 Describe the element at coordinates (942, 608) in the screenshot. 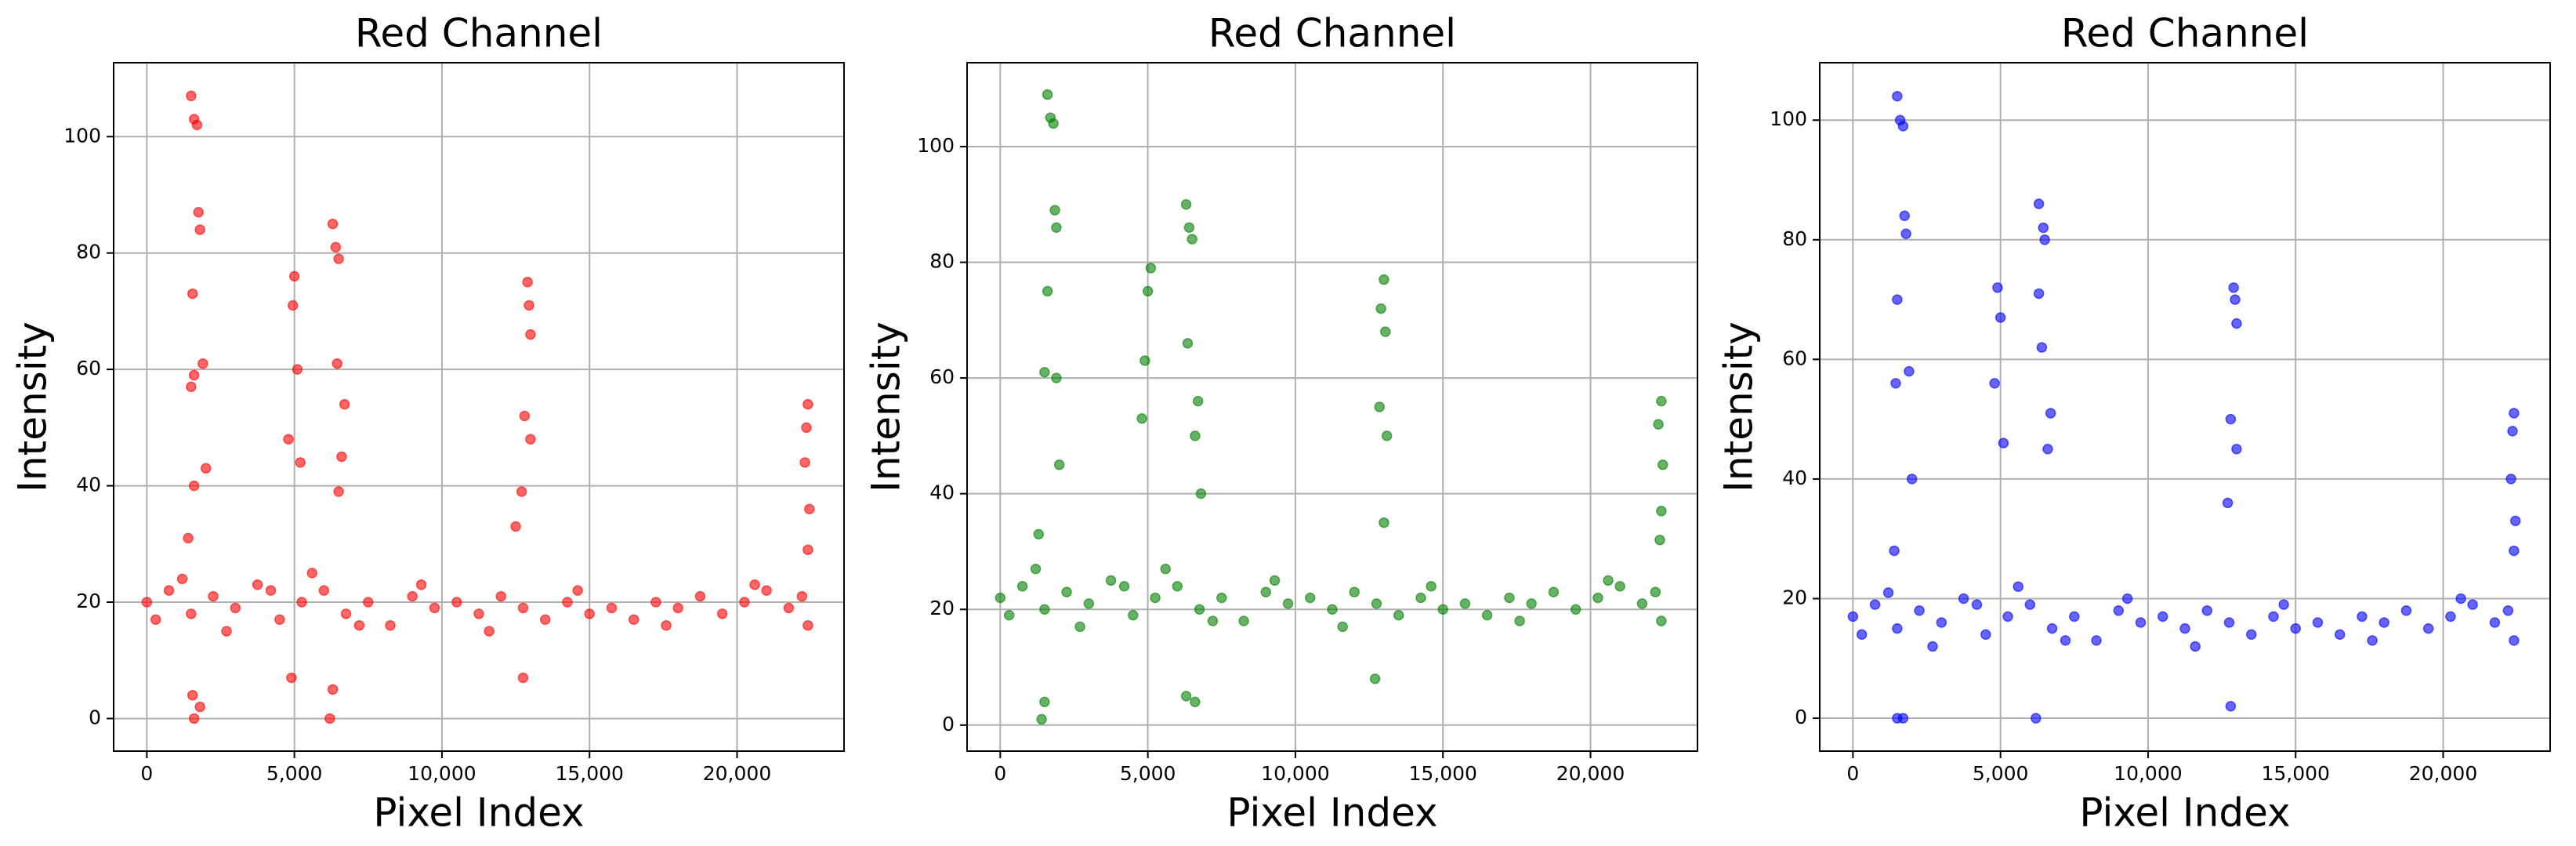

I see `y-tick-label: 20` at that location.